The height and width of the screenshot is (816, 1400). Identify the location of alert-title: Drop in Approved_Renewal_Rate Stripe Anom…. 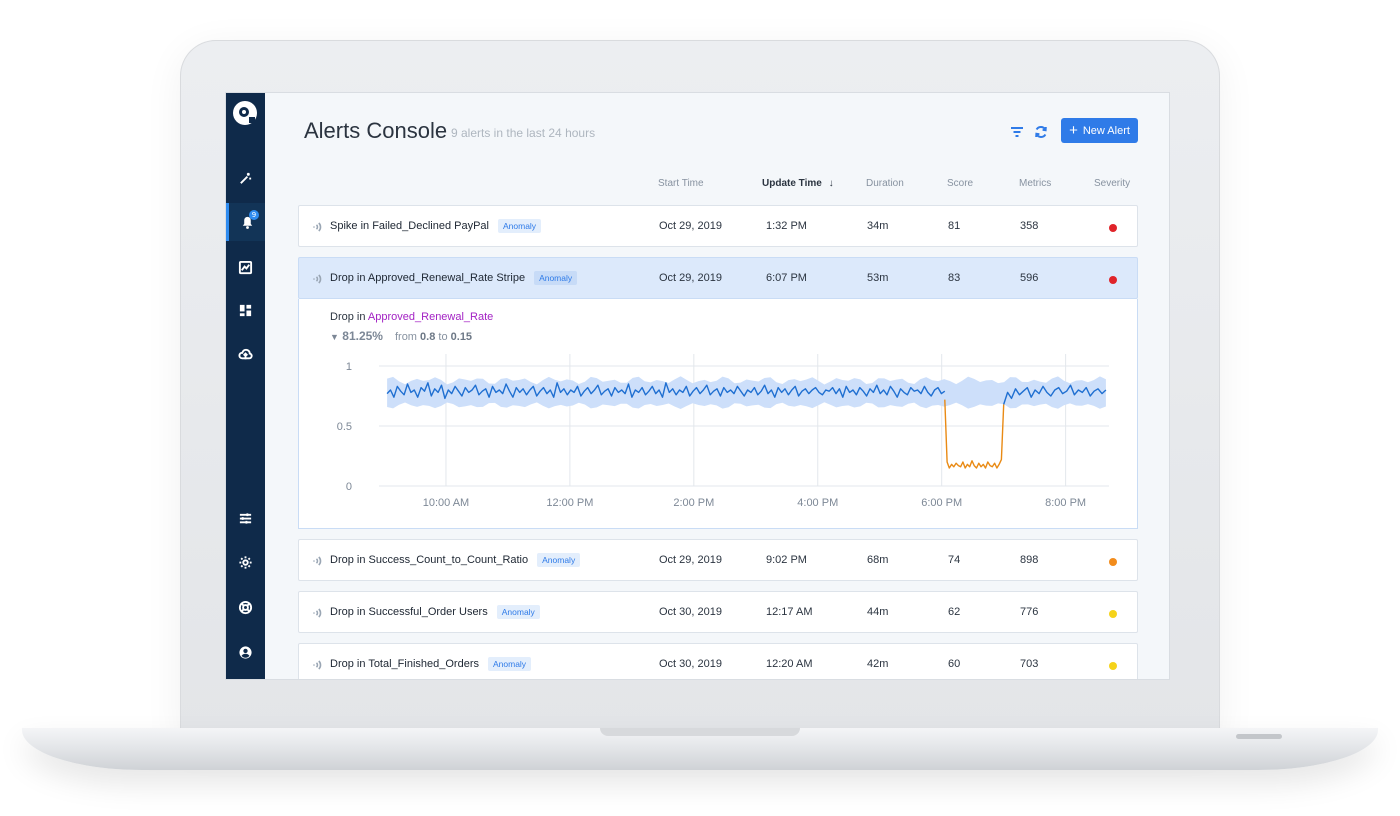
(454, 278).